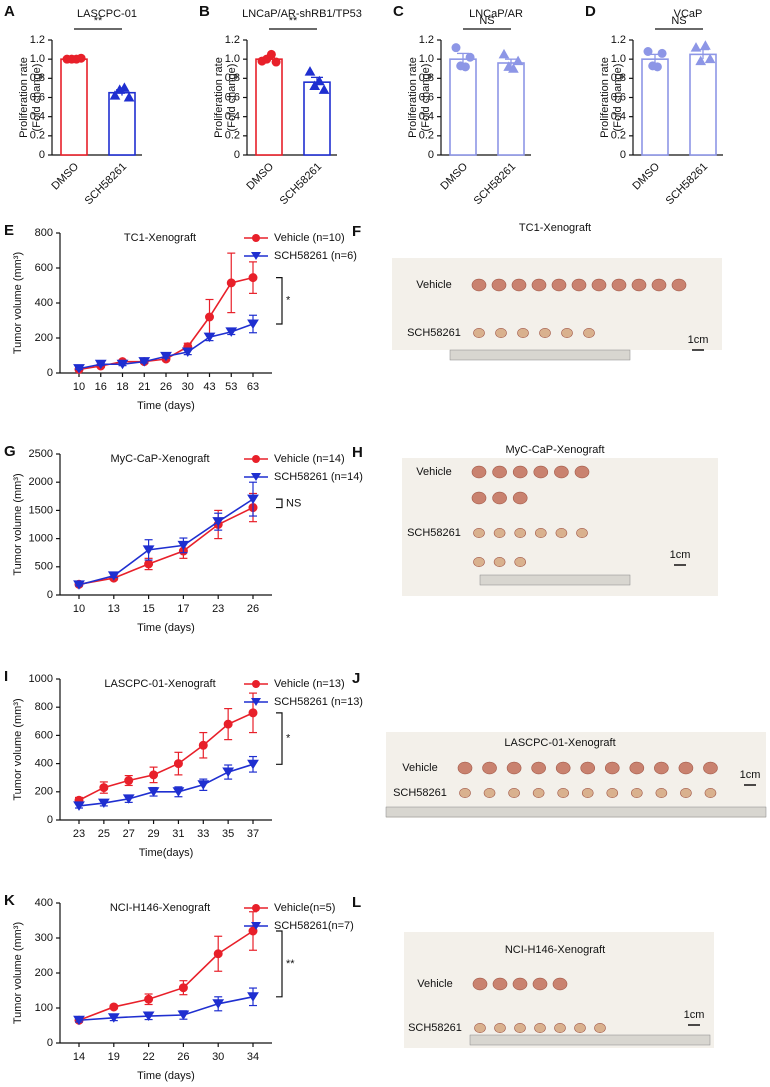  I want to click on y-tick-label: 600, so click(44, 268).